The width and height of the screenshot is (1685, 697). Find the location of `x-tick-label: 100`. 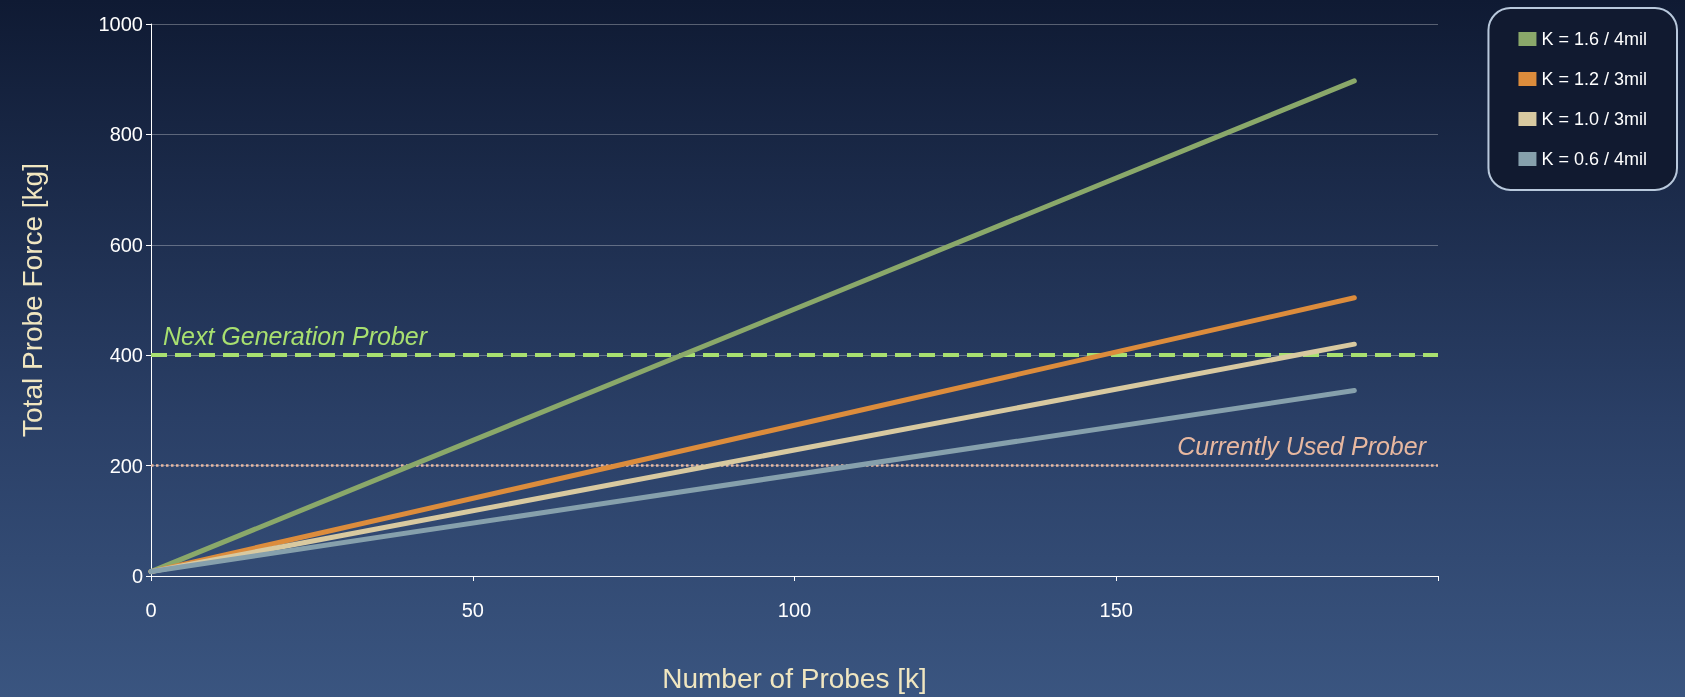

x-tick-label: 100 is located at coordinates (794, 610).